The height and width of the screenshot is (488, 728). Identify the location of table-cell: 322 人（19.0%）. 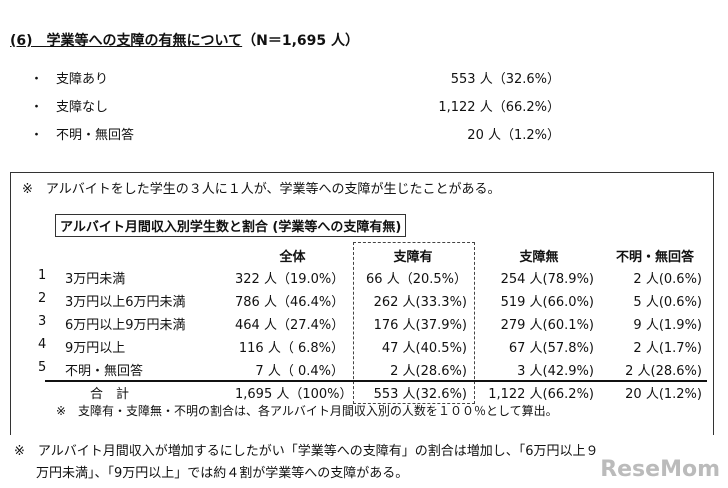
(290, 279).